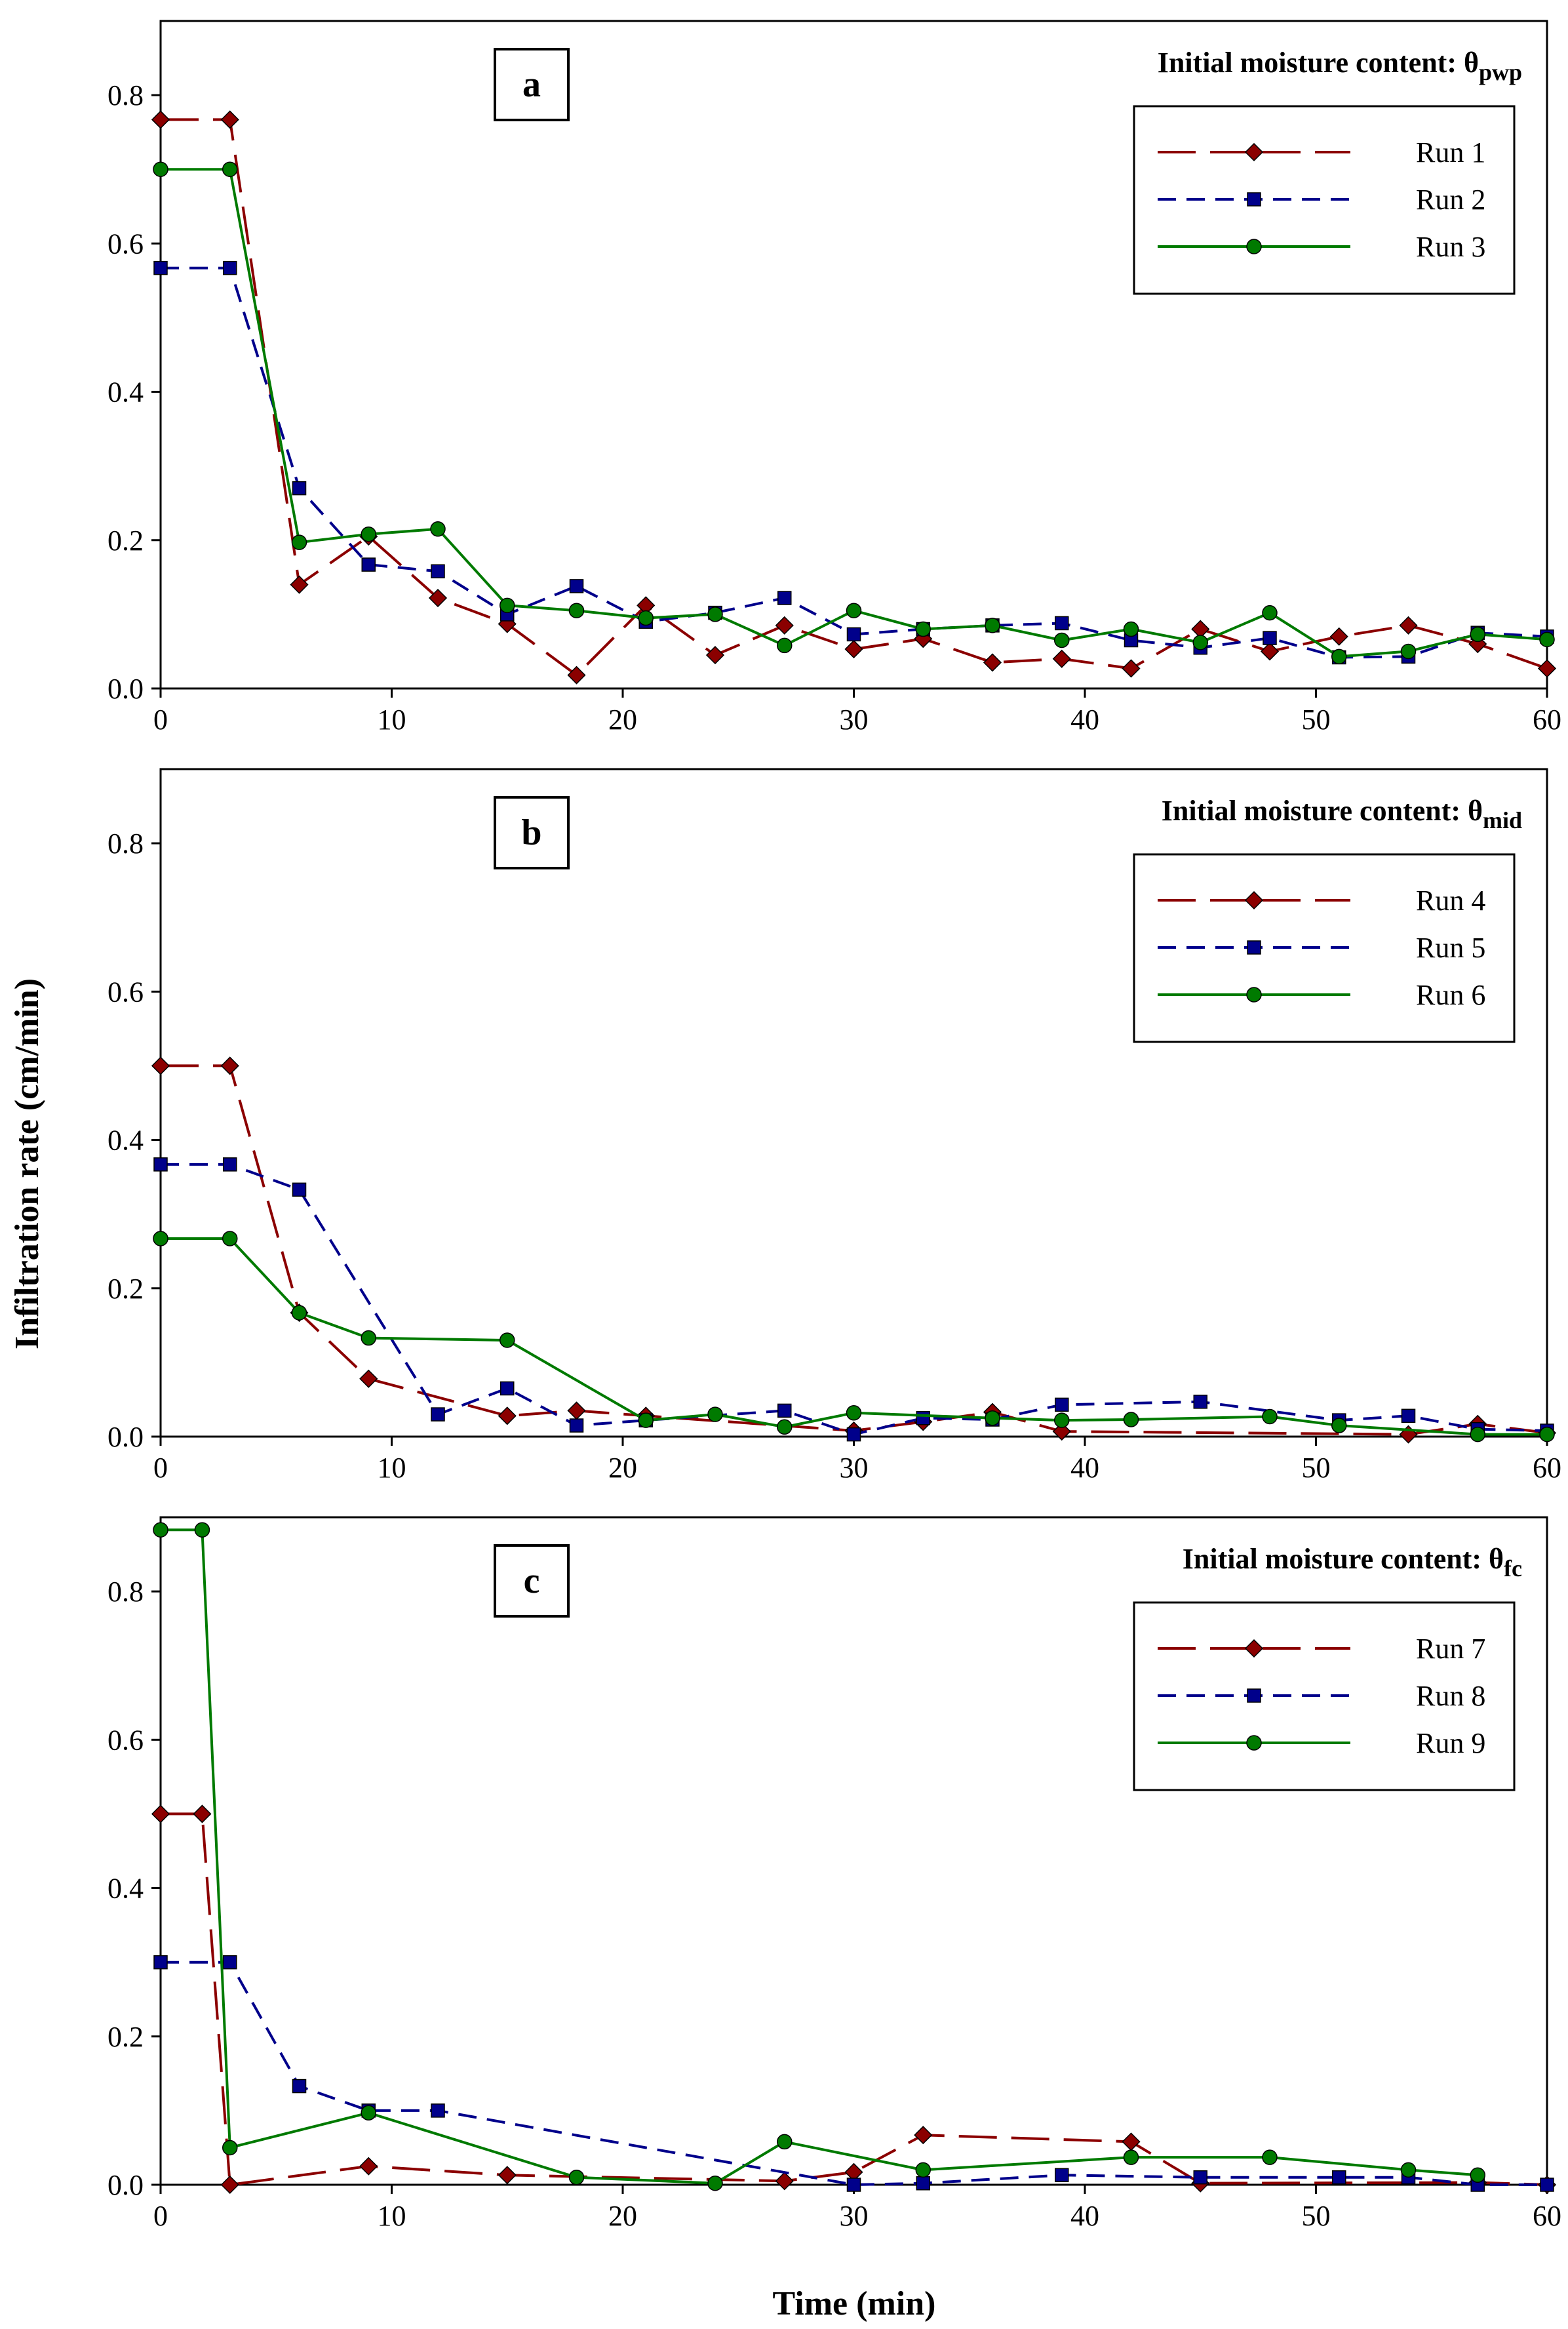 The width and height of the screenshot is (1568, 2329). I want to click on legend: Run 1 Run 2 Run 3, so click(1324, 200).